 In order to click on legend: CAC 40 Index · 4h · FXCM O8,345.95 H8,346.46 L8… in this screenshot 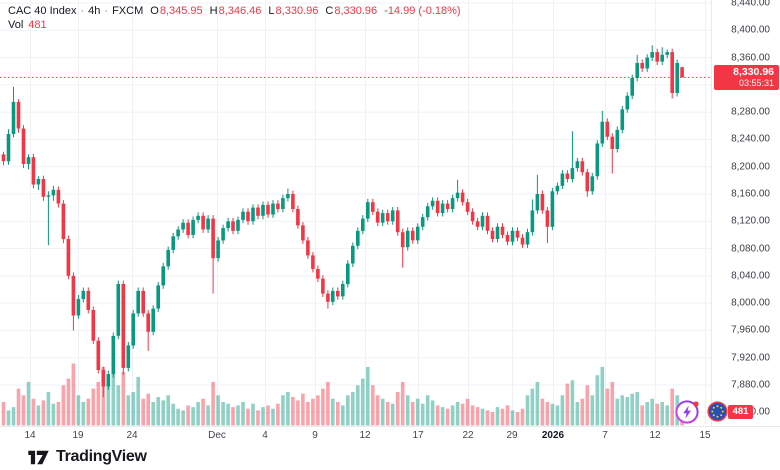, I will do `click(234, 18)`.